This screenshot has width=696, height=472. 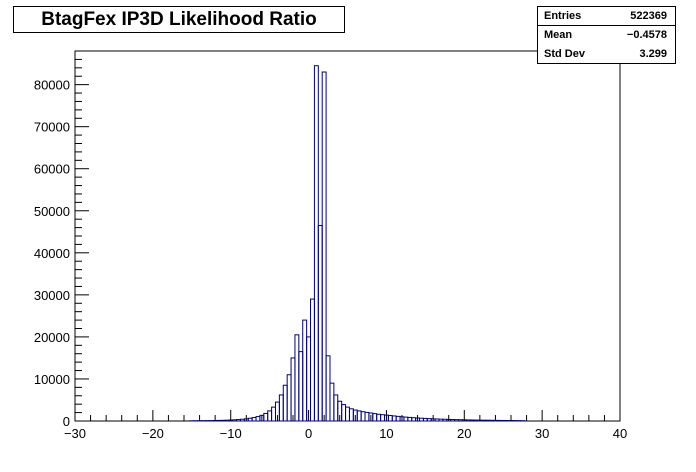 What do you see at coordinates (563, 16) in the screenshot?
I see `stats-label-entries: Entries` at bounding box center [563, 16].